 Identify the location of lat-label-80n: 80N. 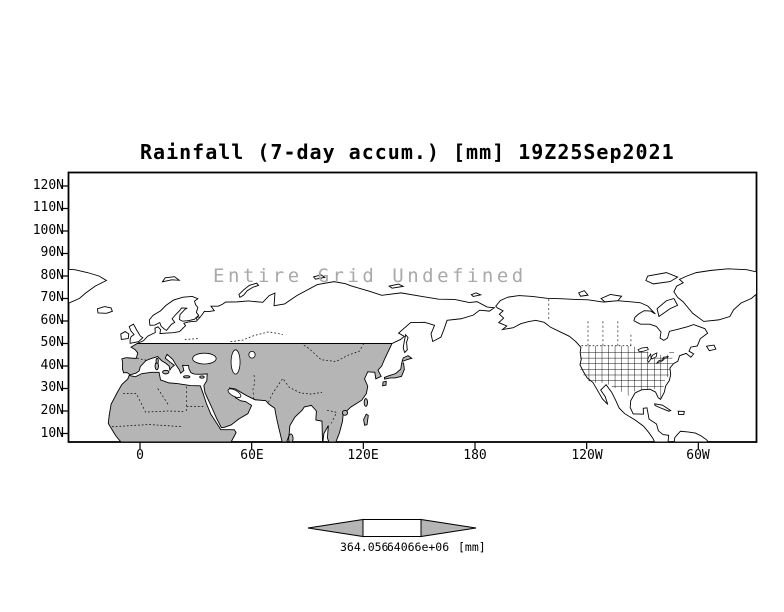
(52, 275).